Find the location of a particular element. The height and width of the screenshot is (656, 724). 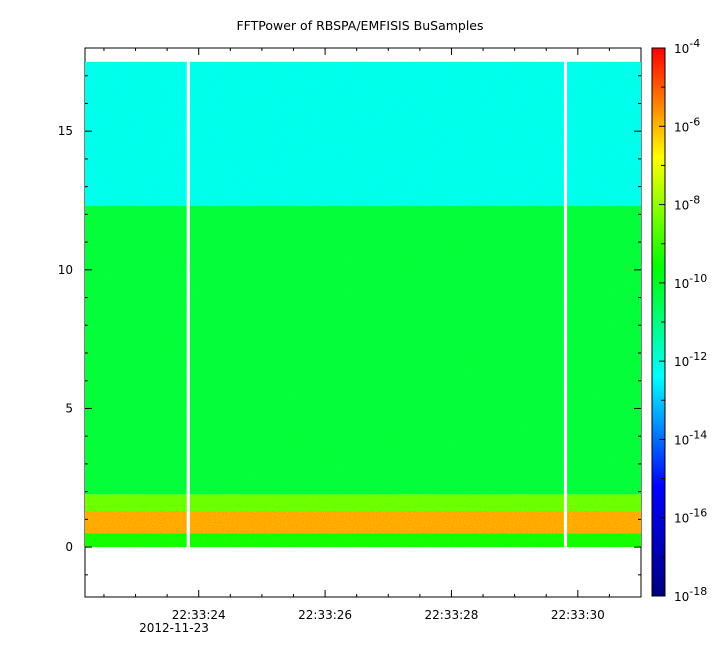

colorbar-tick-label-7: 10⁻¹⁸ is located at coordinates (690, 594).